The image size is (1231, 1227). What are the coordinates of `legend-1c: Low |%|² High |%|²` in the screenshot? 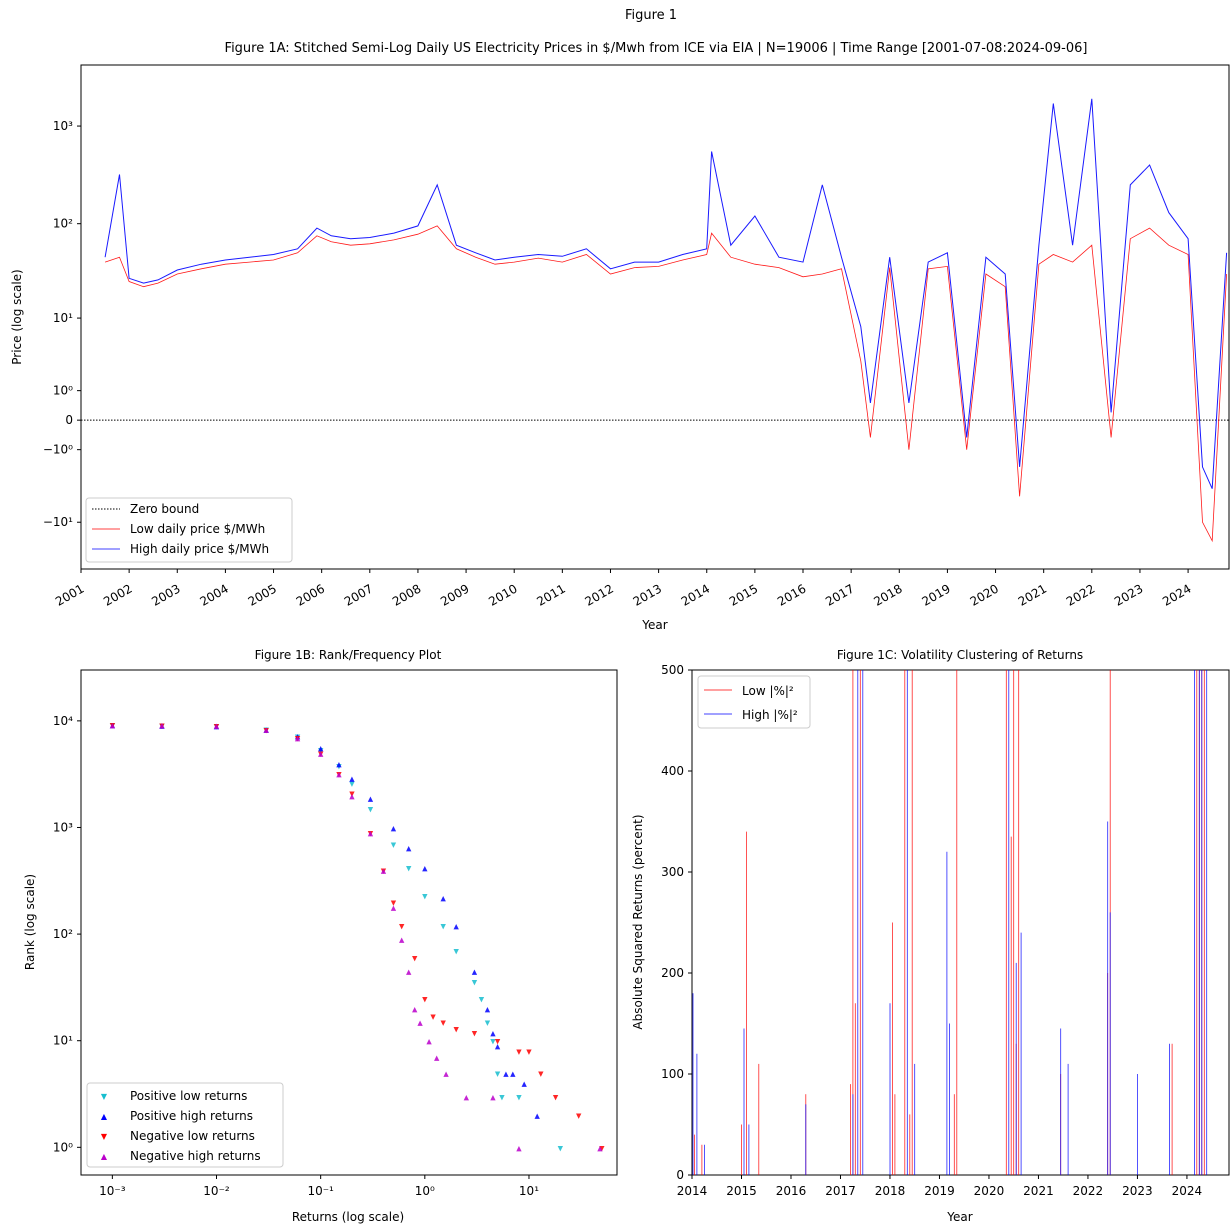 It's located at (754, 702).